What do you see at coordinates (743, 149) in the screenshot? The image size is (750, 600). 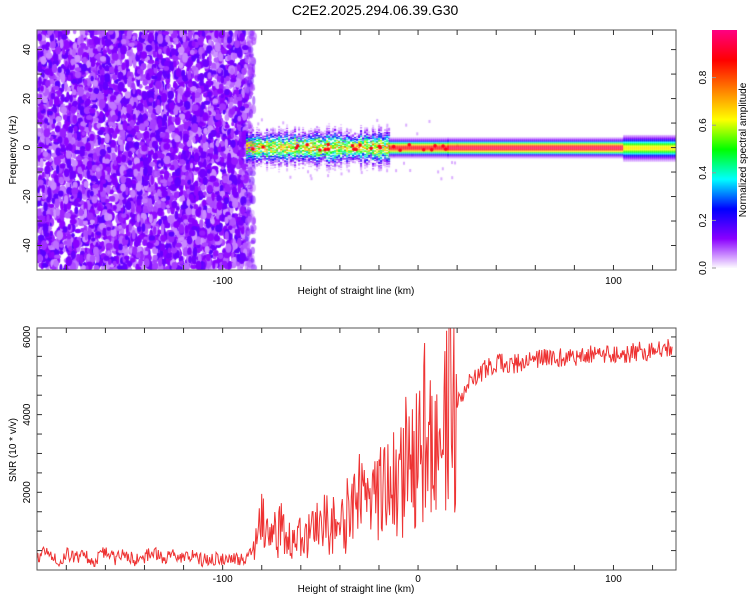 I see `colorbar-label: Normalized spectral amplitude` at bounding box center [743, 149].